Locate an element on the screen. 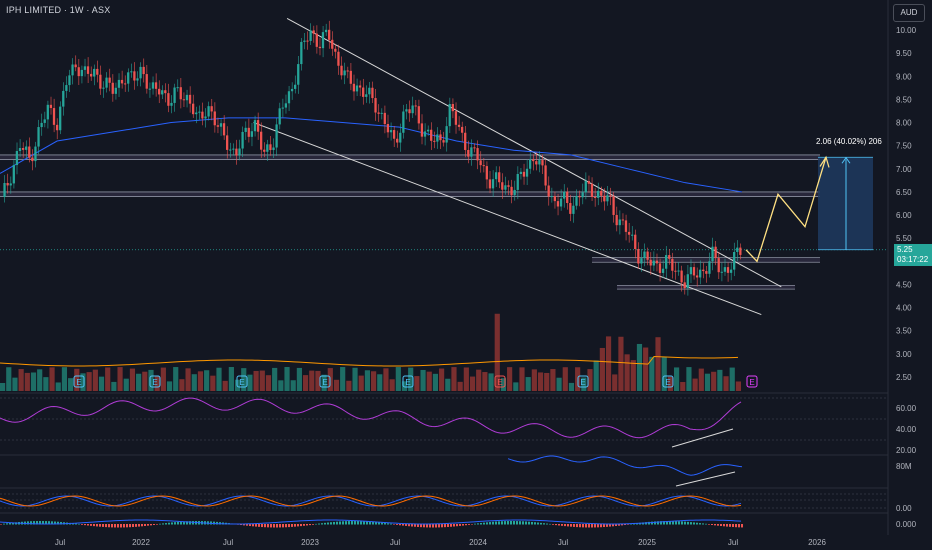 The width and height of the screenshot is (932, 550). x-tick-8: Jul is located at coordinates (733, 542).